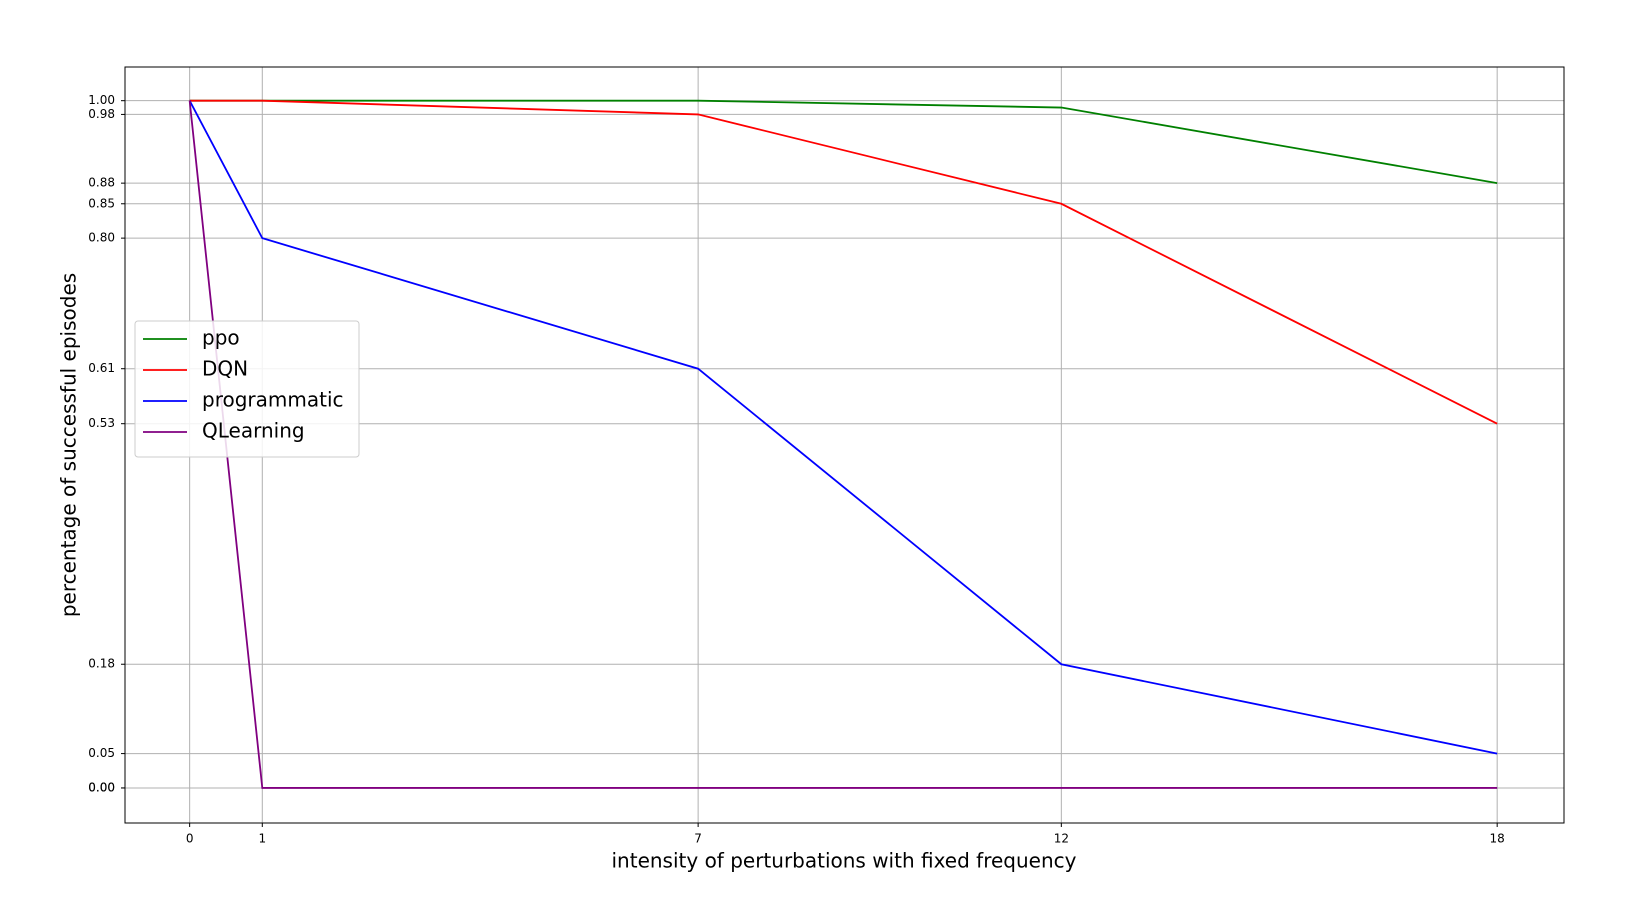  Describe the element at coordinates (190, 839) in the screenshot. I see `x-tick-label: 0` at that location.